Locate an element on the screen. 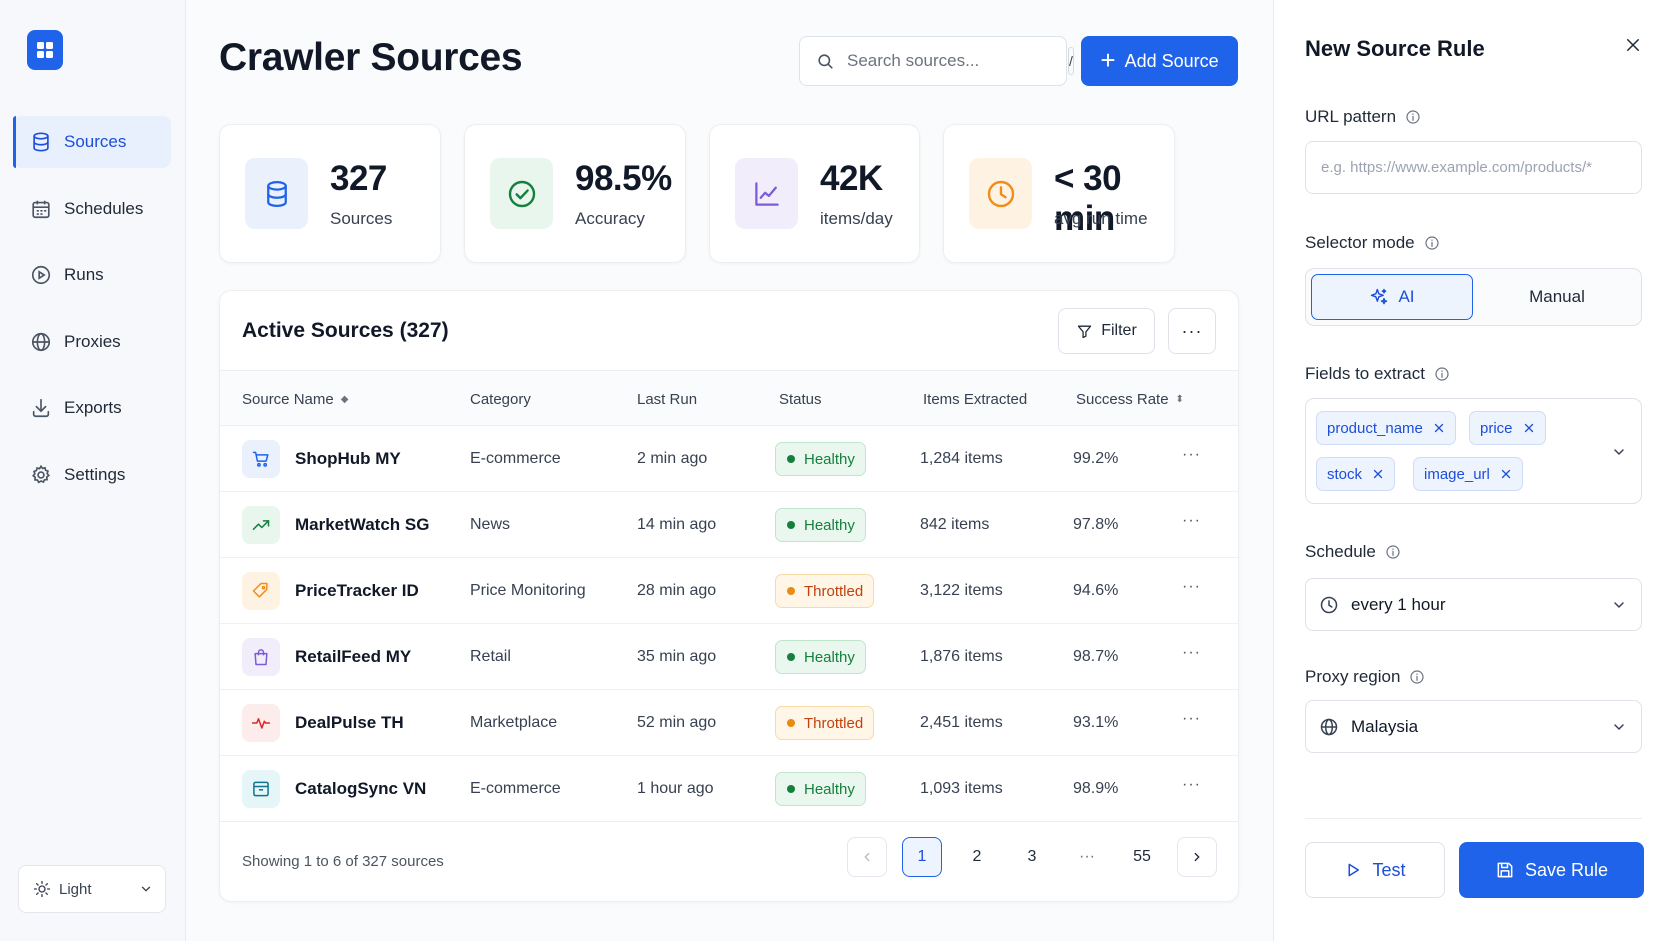  stat-value: 327 is located at coordinates (358, 178).